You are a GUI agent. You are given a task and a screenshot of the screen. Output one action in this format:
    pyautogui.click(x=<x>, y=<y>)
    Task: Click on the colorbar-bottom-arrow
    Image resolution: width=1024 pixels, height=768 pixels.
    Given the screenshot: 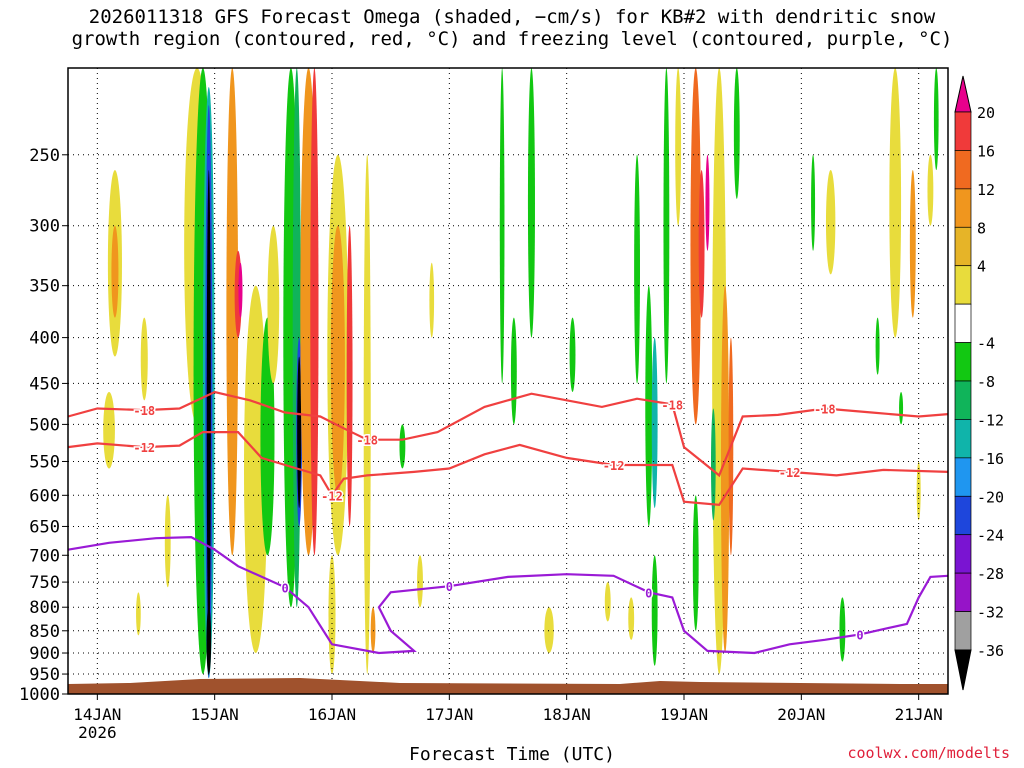 What is the action you would take?
    pyautogui.click(x=963, y=670)
    